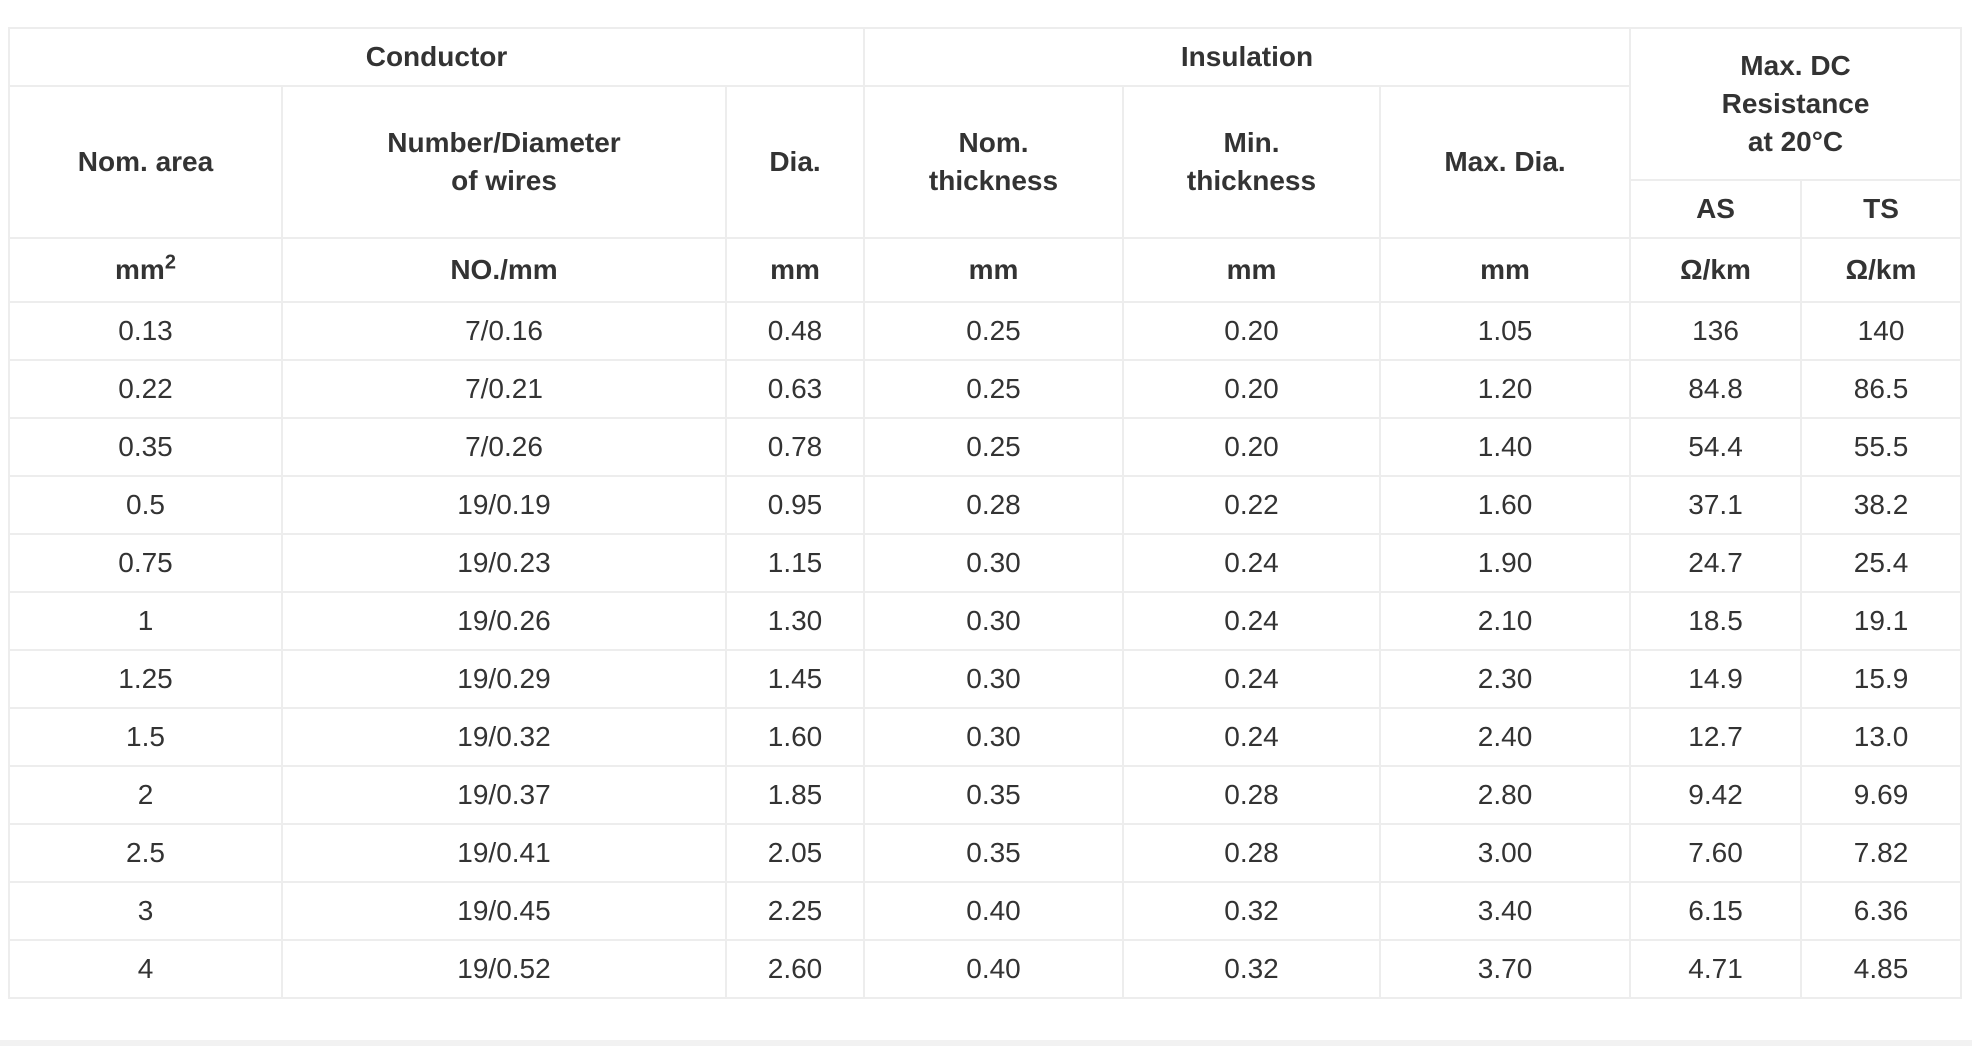  What do you see at coordinates (1881, 563) in the screenshot?
I see `table-cell: 25.4` at bounding box center [1881, 563].